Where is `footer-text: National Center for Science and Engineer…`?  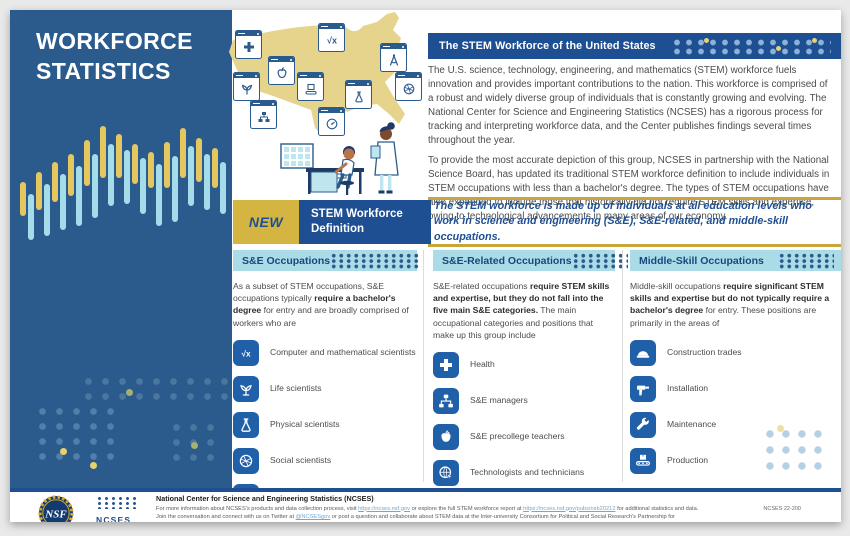
footer-text: National Center for Science and Engineer… is located at coordinates (456, 508).